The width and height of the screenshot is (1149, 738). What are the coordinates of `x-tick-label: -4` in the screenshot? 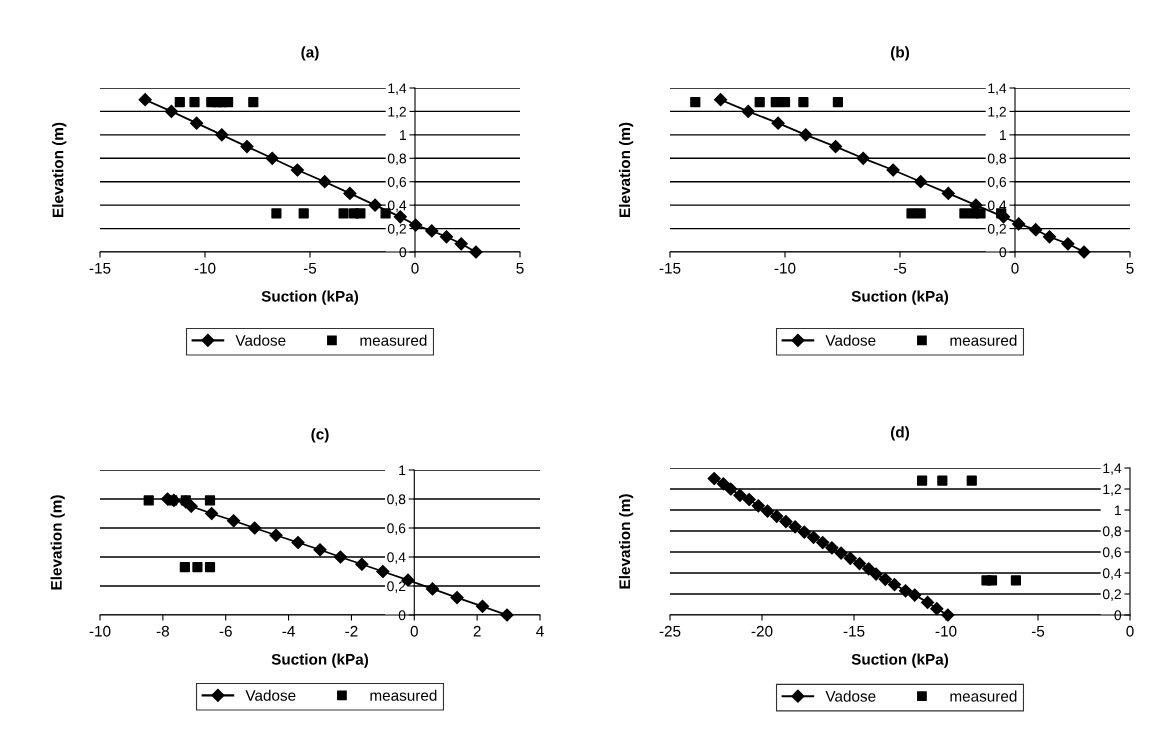 It's located at (288, 631).